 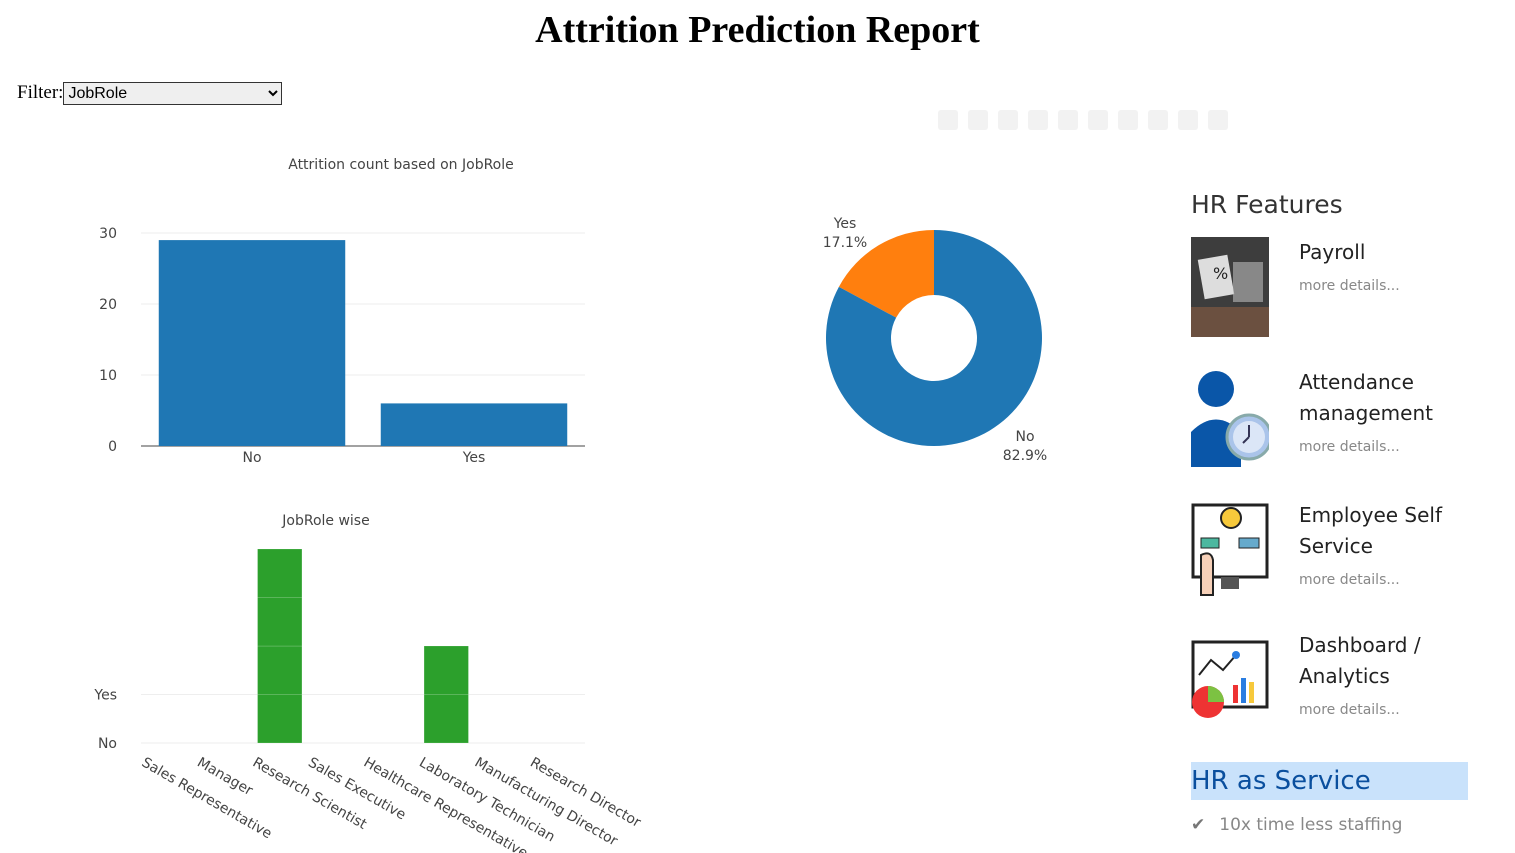 What do you see at coordinates (1332, 252) in the screenshot?
I see `feature-title: Payroll` at bounding box center [1332, 252].